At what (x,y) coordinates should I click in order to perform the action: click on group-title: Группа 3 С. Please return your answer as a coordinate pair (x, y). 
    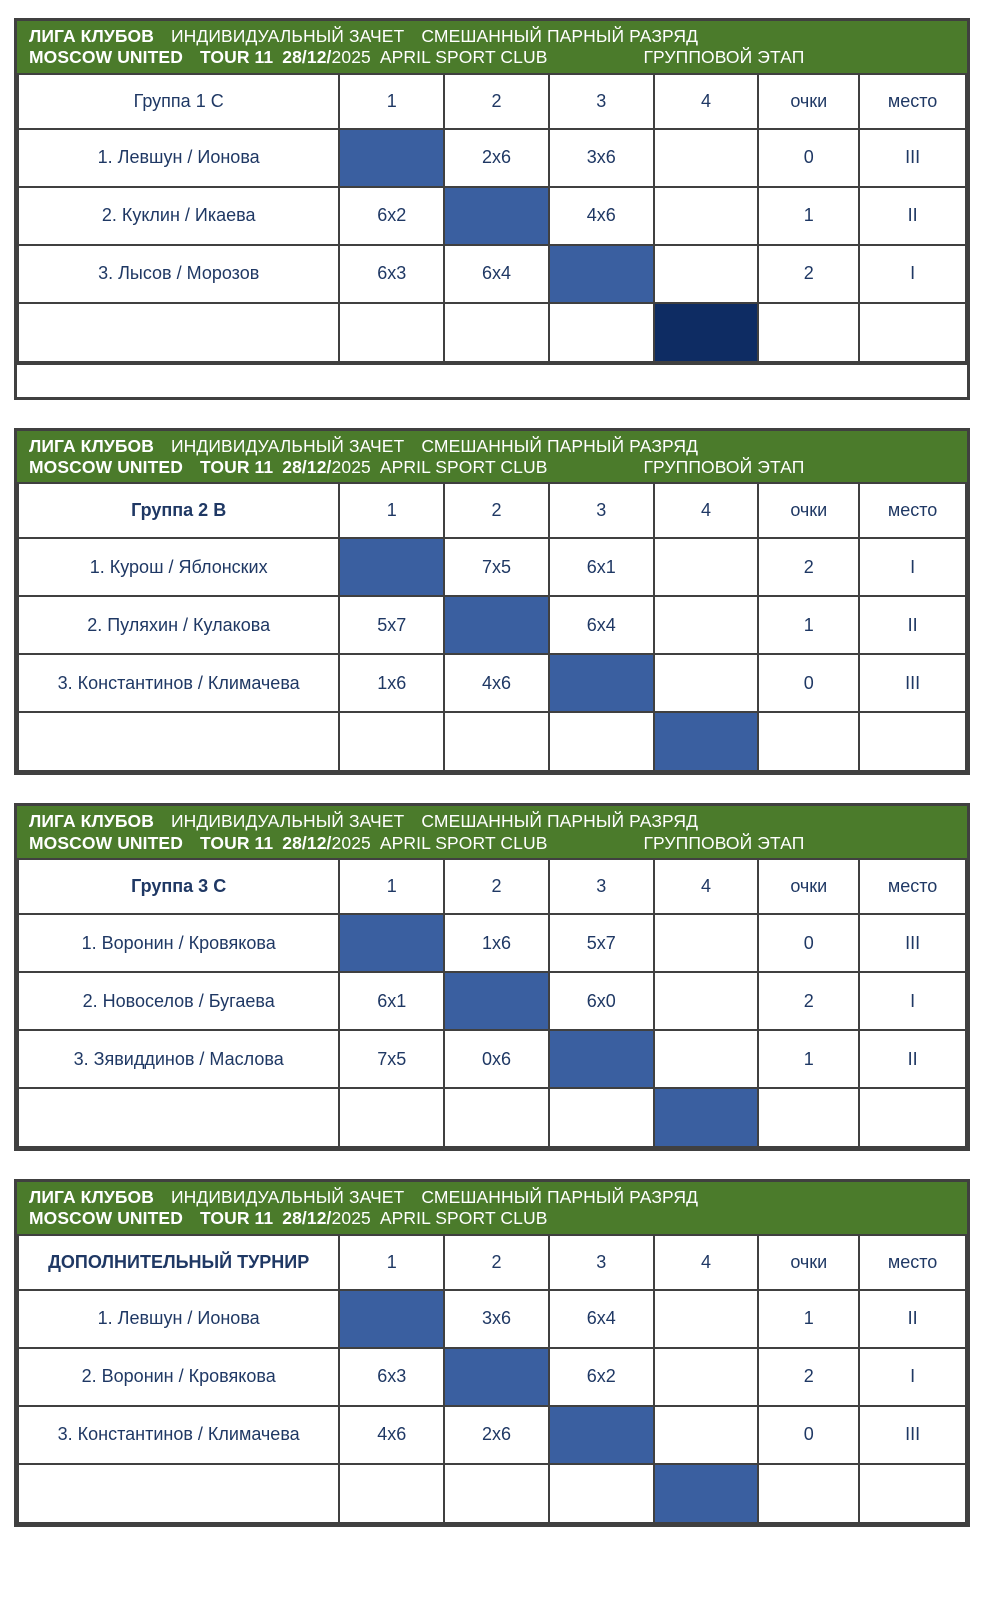
    Looking at the image, I should click on (178, 887).